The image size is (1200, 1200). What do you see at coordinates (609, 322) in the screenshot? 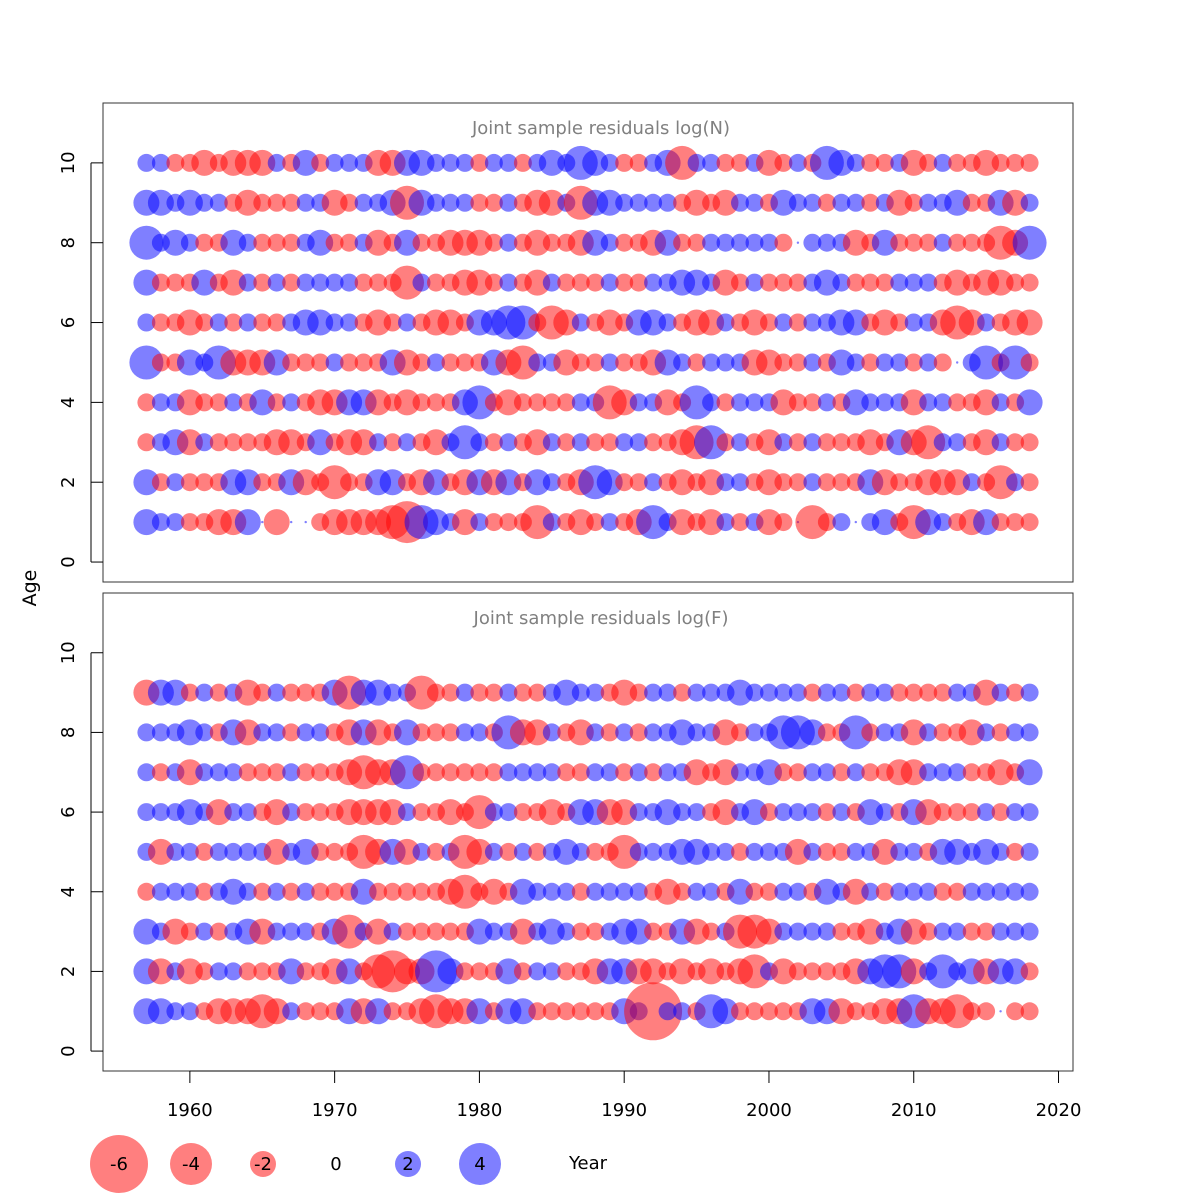
I see `bubble-age-6-year-1989` at bounding box center [609, 322].